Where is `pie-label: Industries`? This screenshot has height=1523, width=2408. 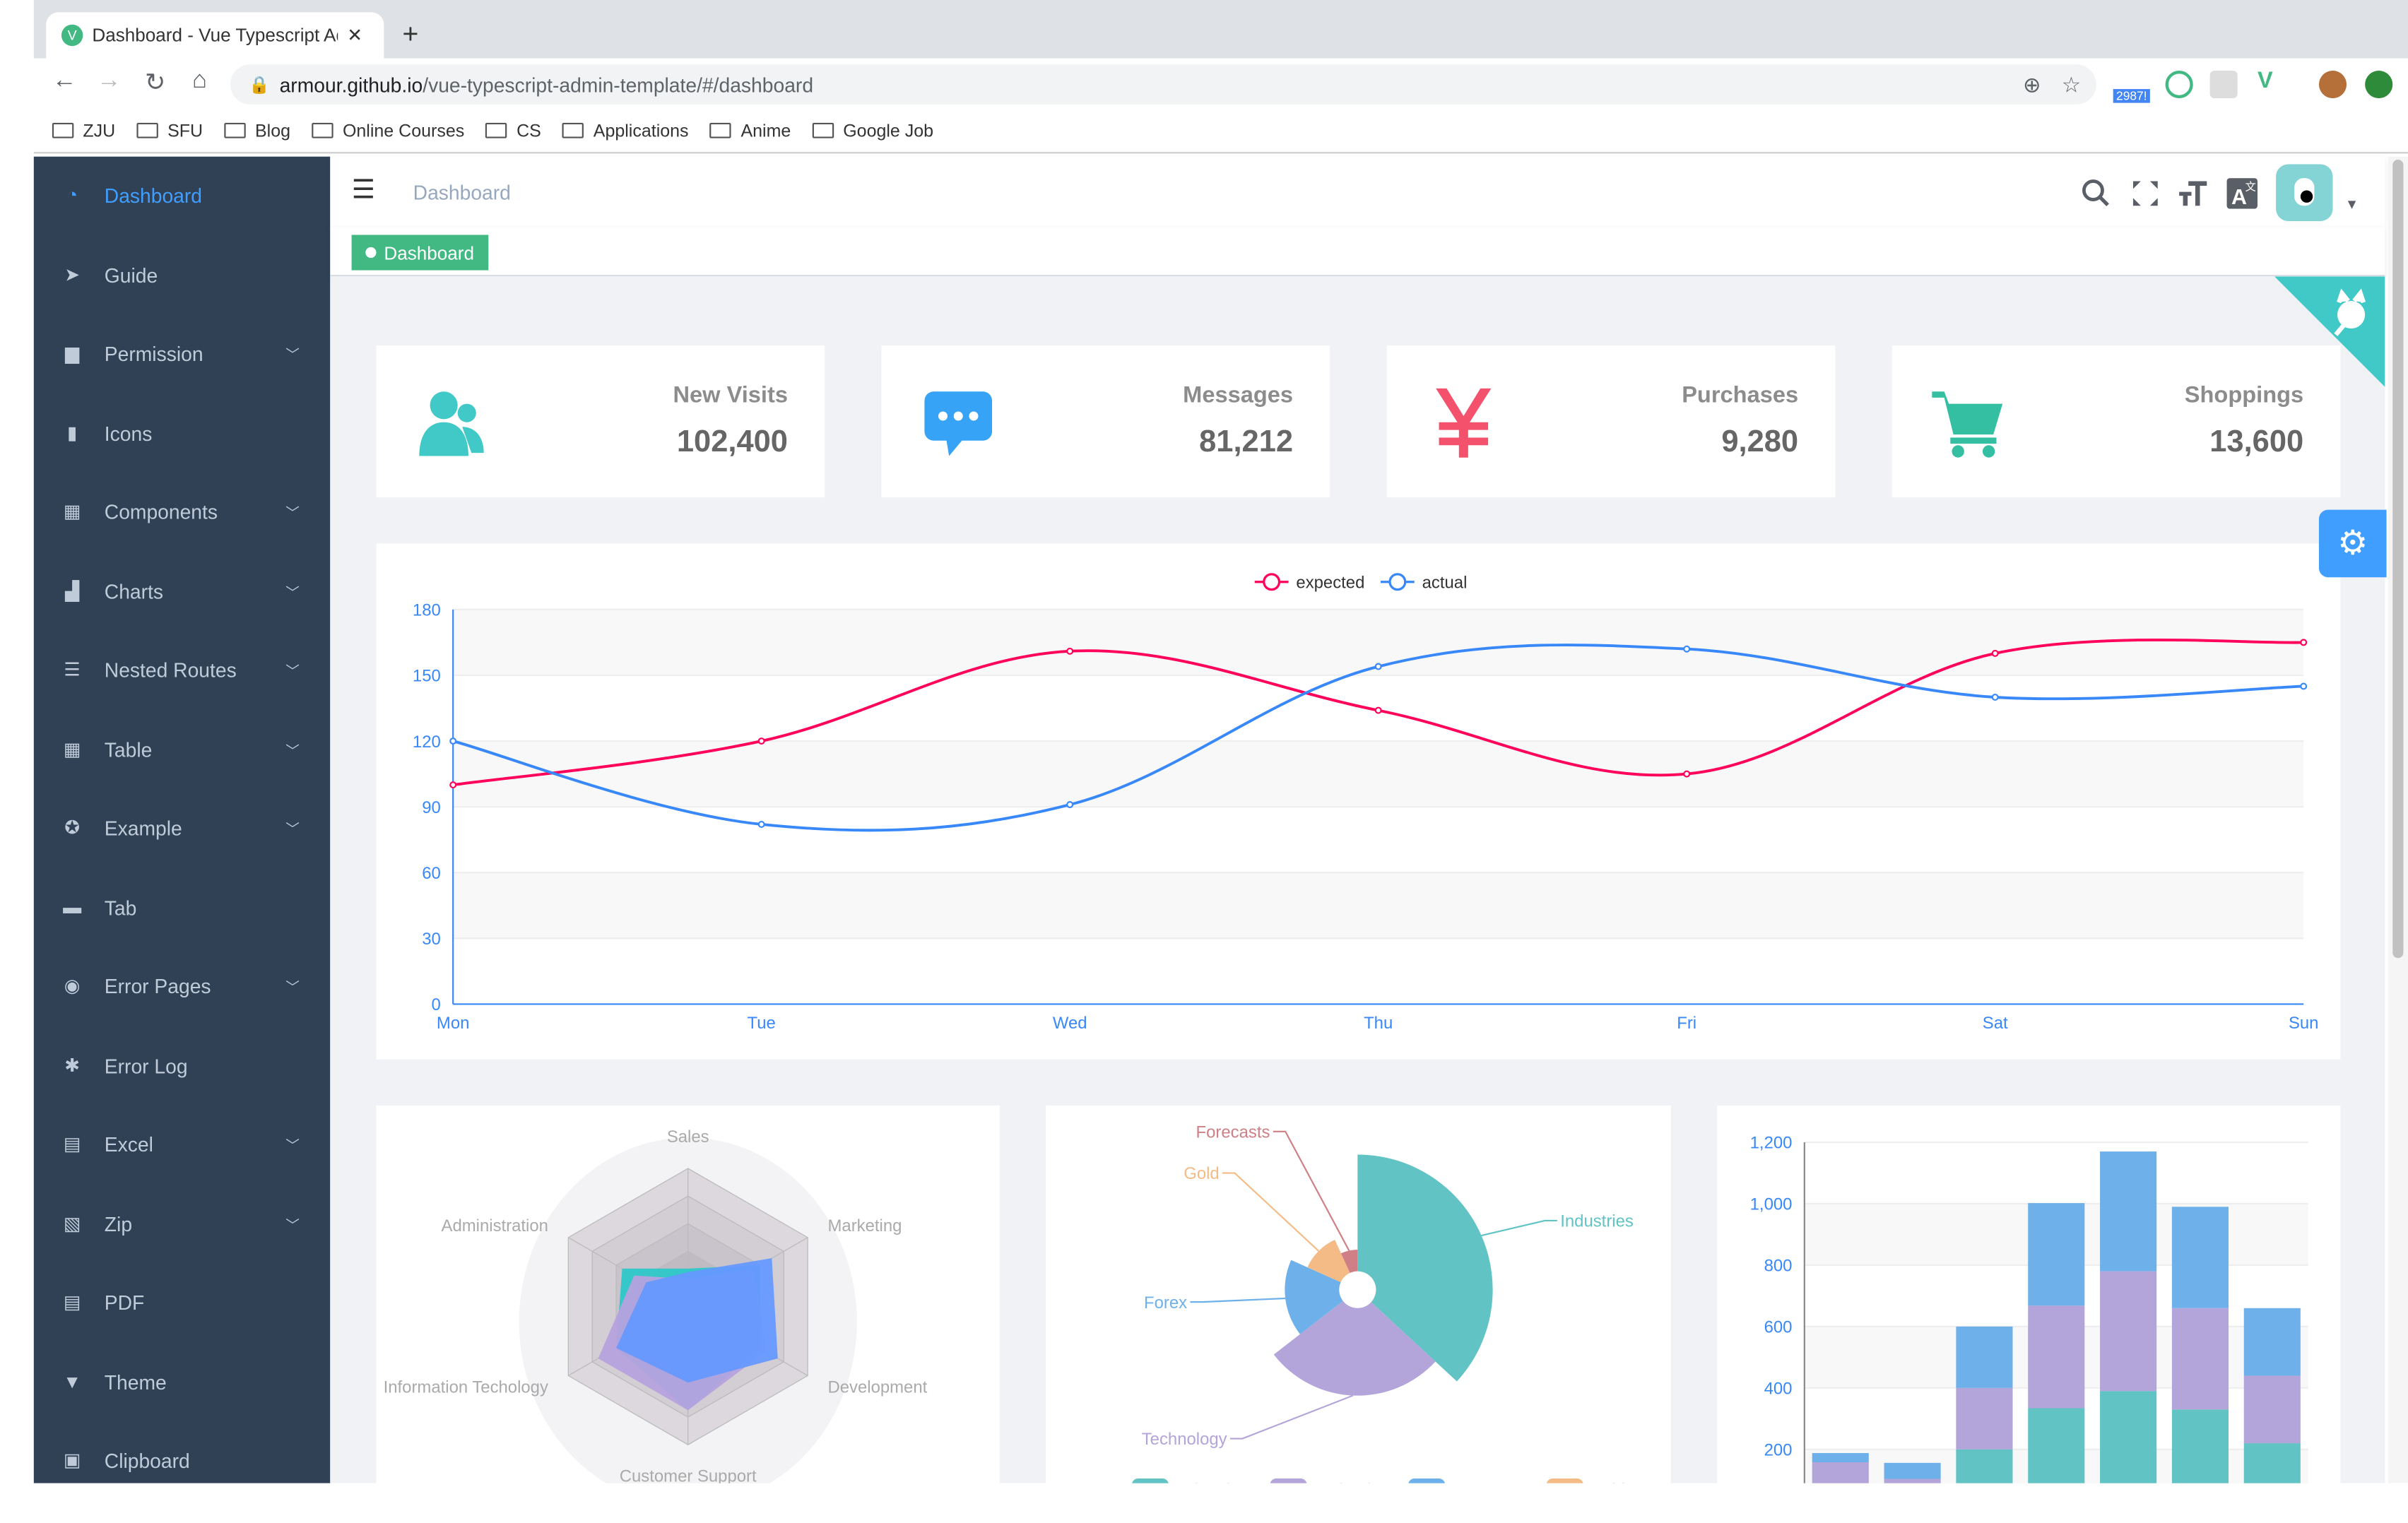
pie-label: Industries is located at coordinates (1597, 1221).